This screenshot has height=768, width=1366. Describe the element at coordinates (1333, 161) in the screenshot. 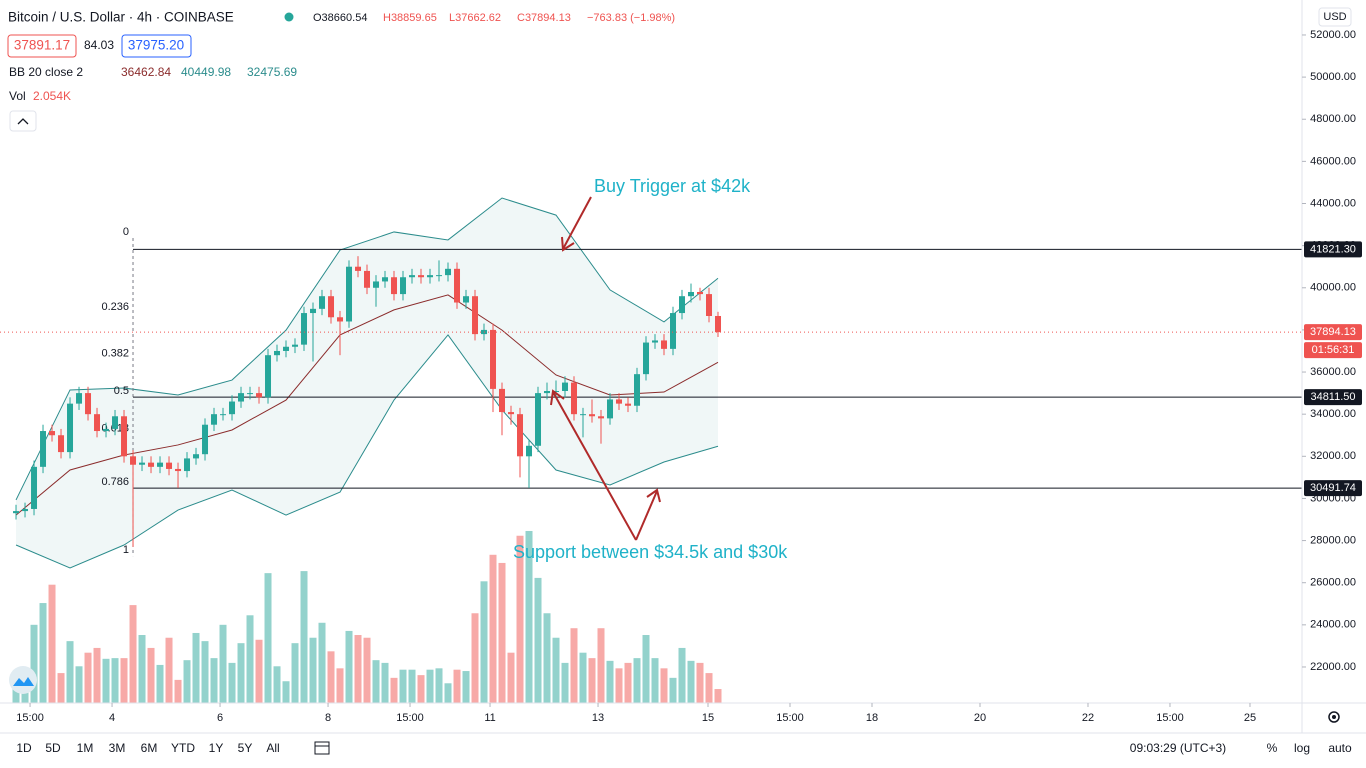

I see `y-tick-label: 46000.00` at that location.